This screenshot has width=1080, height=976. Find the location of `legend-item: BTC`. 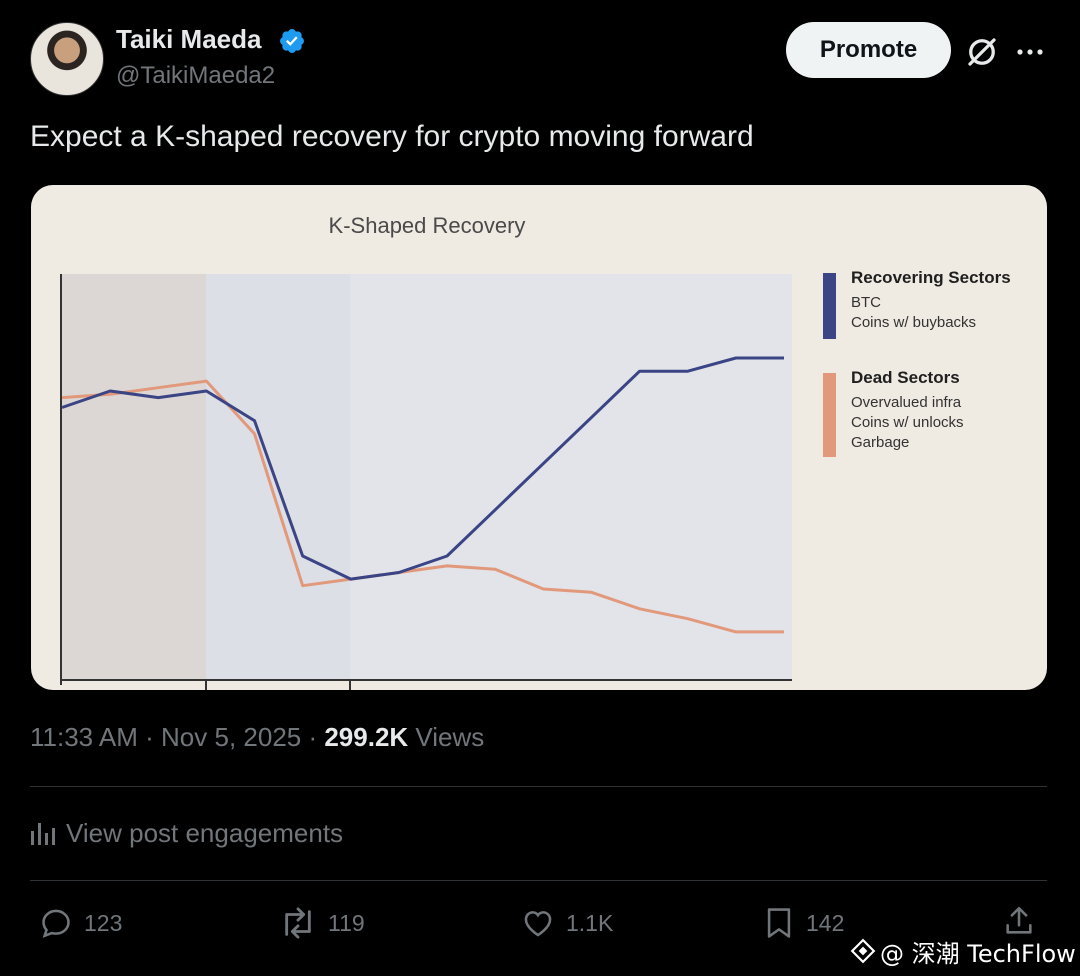

legend-item: BTC is located at coordinates (866, 302).